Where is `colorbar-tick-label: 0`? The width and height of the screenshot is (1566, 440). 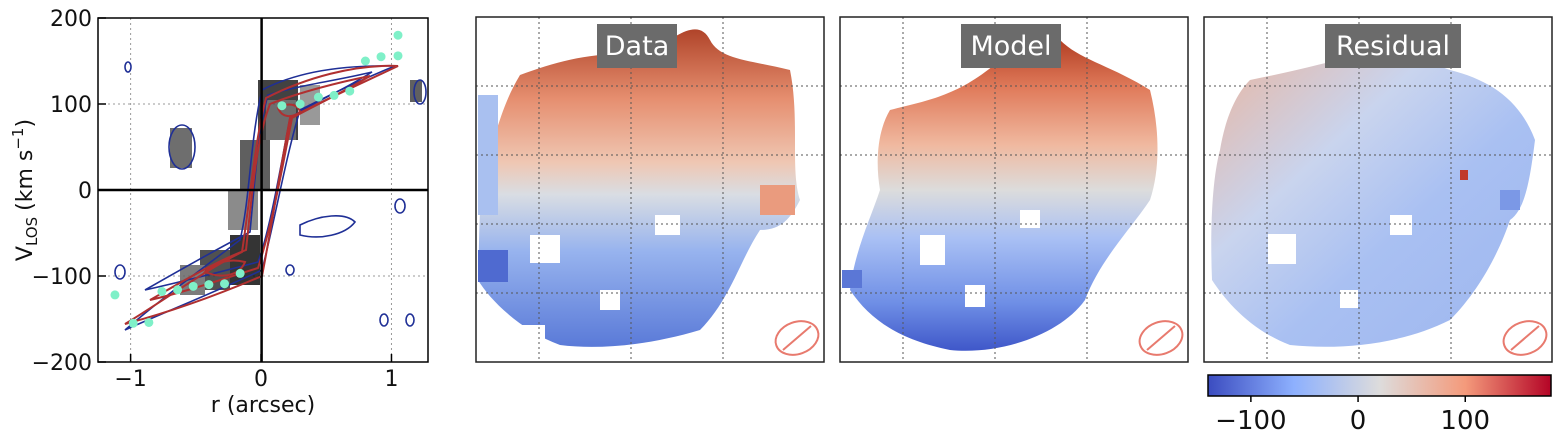
colorbar-tick-label: 0 is located at coordinates (1358, 421).